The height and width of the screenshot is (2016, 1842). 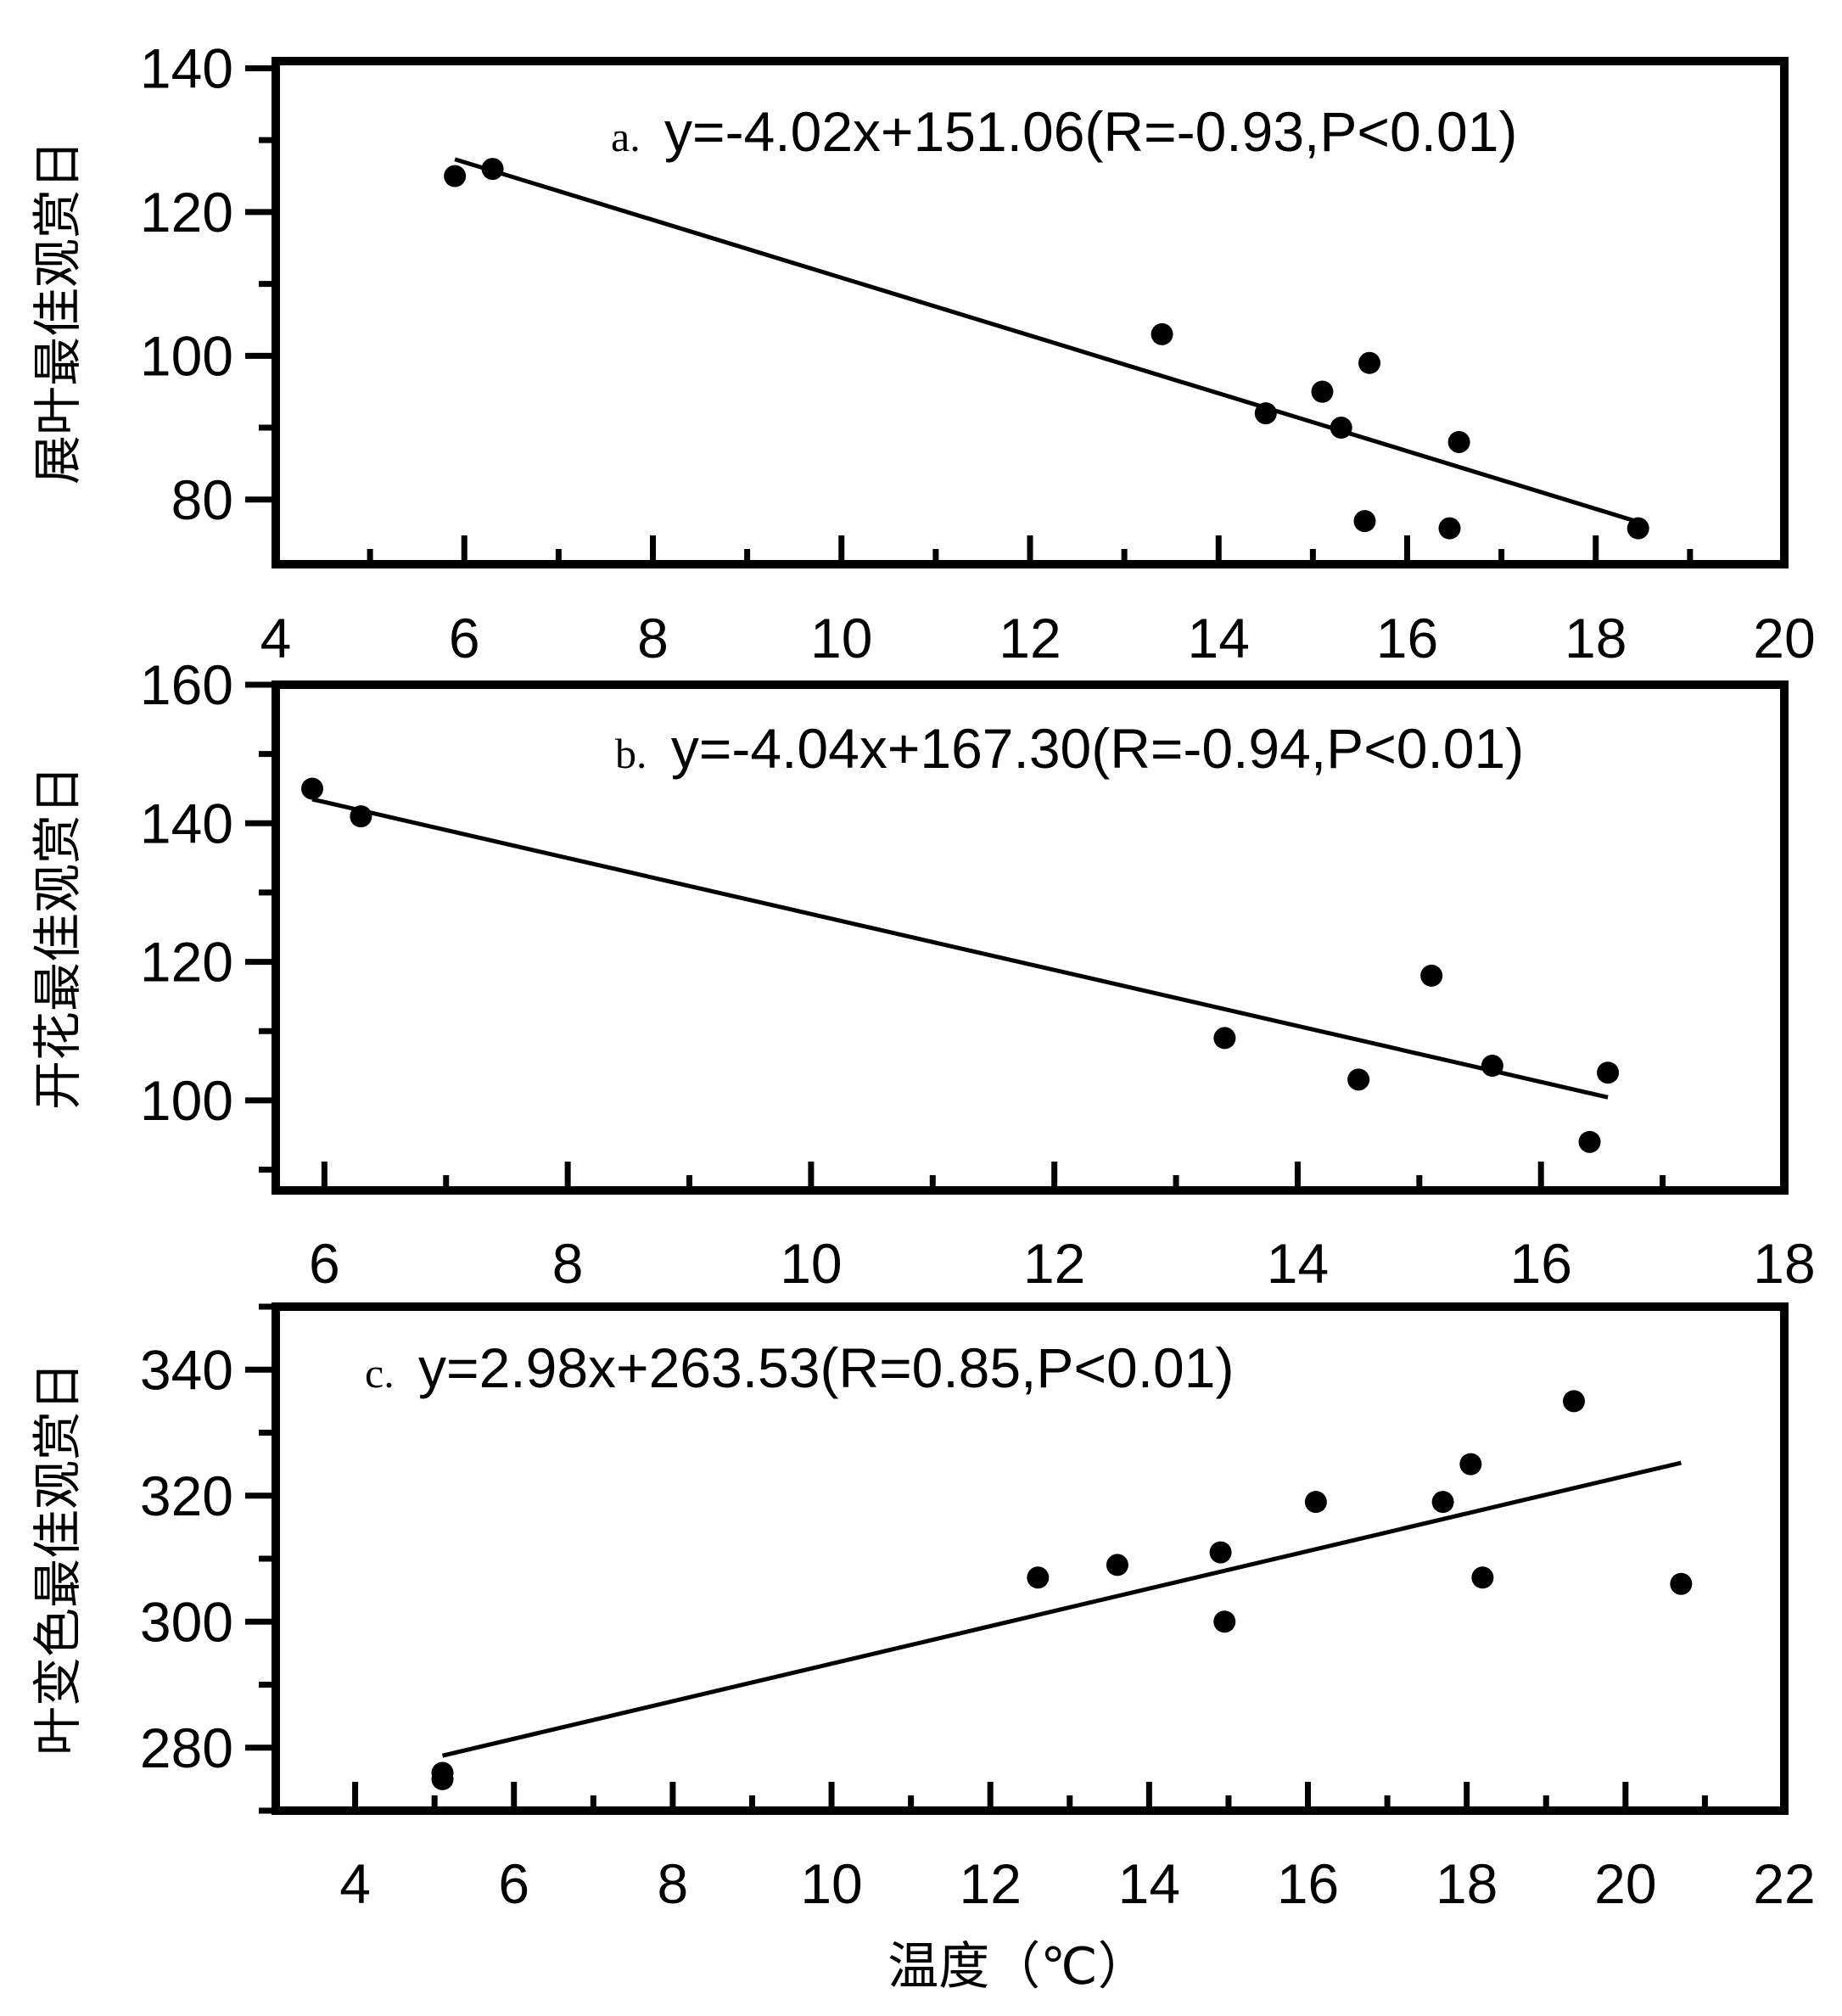 What do you see at coordinates (811, 1263) in the screenshot?
I see `panel-b-x-tick-label: 10` at bounding box center [811, 1263].